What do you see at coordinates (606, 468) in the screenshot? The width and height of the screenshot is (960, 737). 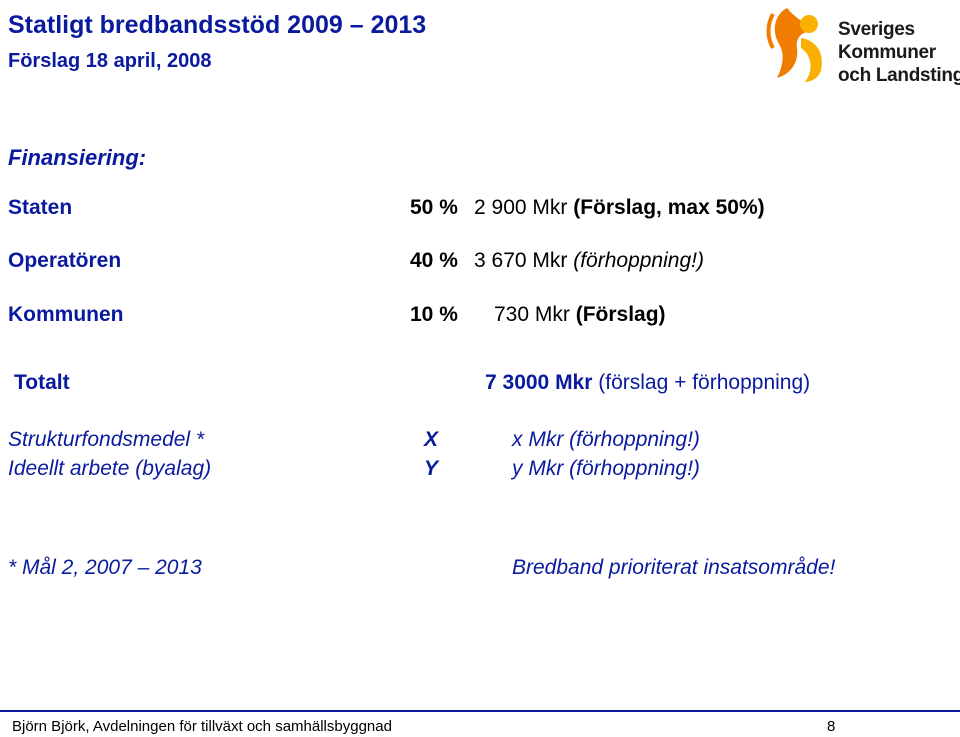 I see `extra-text-y: y Mkr (förhoppning!)` at bounding box center [606, 468].